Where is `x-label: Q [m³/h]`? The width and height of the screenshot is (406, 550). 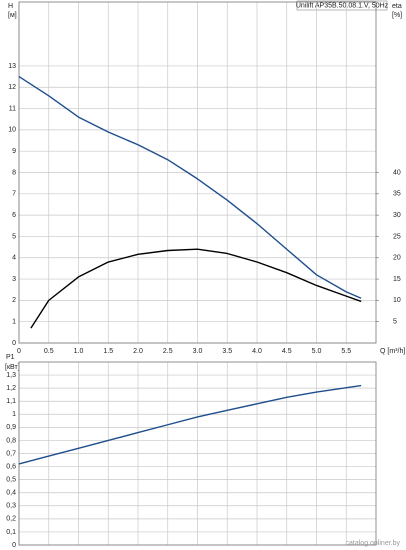
x-label: Q [m³/h] is located at coordinates (392, 351).